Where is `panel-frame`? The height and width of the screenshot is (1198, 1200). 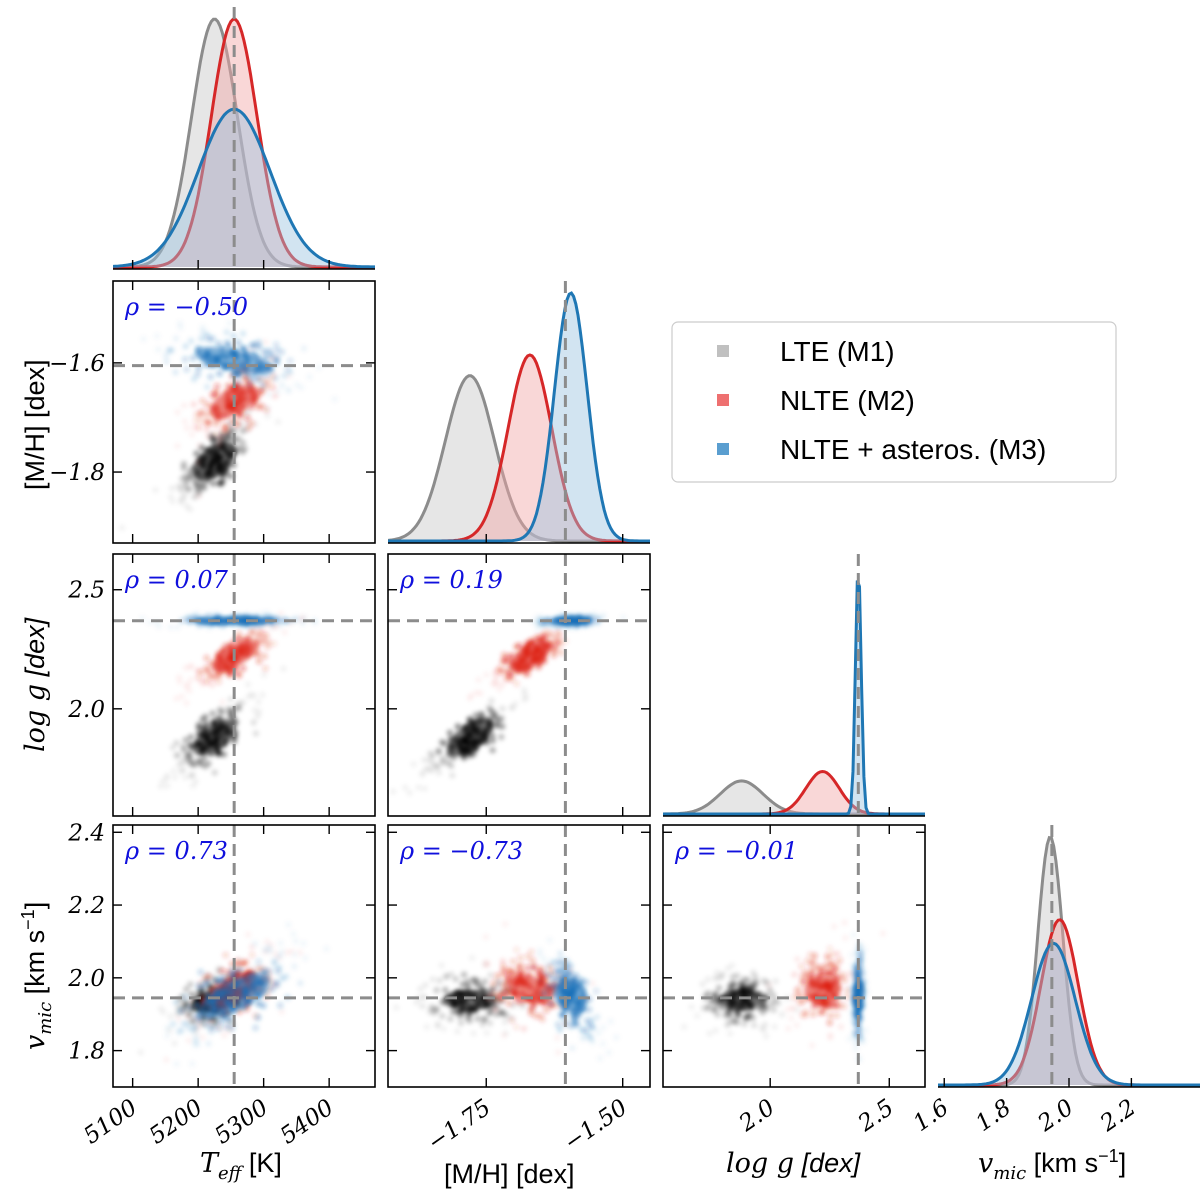 panel-frame is located at coordinates (519, 956).